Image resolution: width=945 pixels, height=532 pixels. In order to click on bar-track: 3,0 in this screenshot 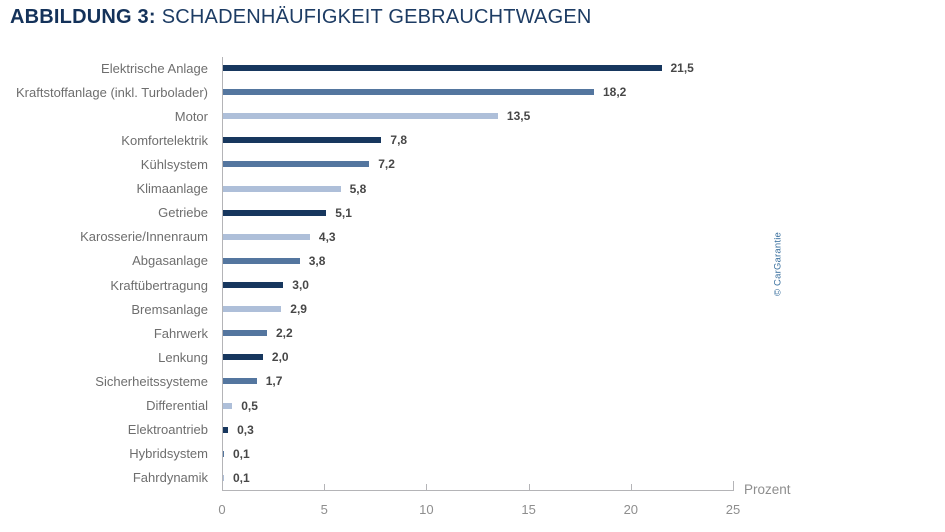, I will do `click(531, 285)`.